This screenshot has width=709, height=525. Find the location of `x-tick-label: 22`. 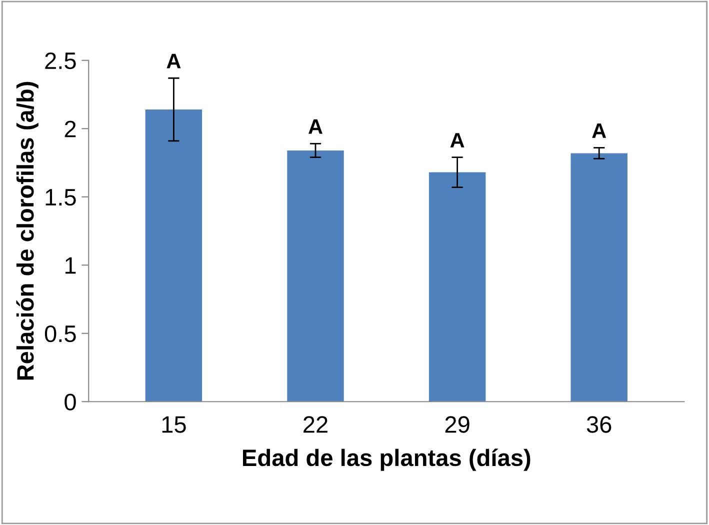

x-tick-label: 22 is located at coordinates (316, 424).